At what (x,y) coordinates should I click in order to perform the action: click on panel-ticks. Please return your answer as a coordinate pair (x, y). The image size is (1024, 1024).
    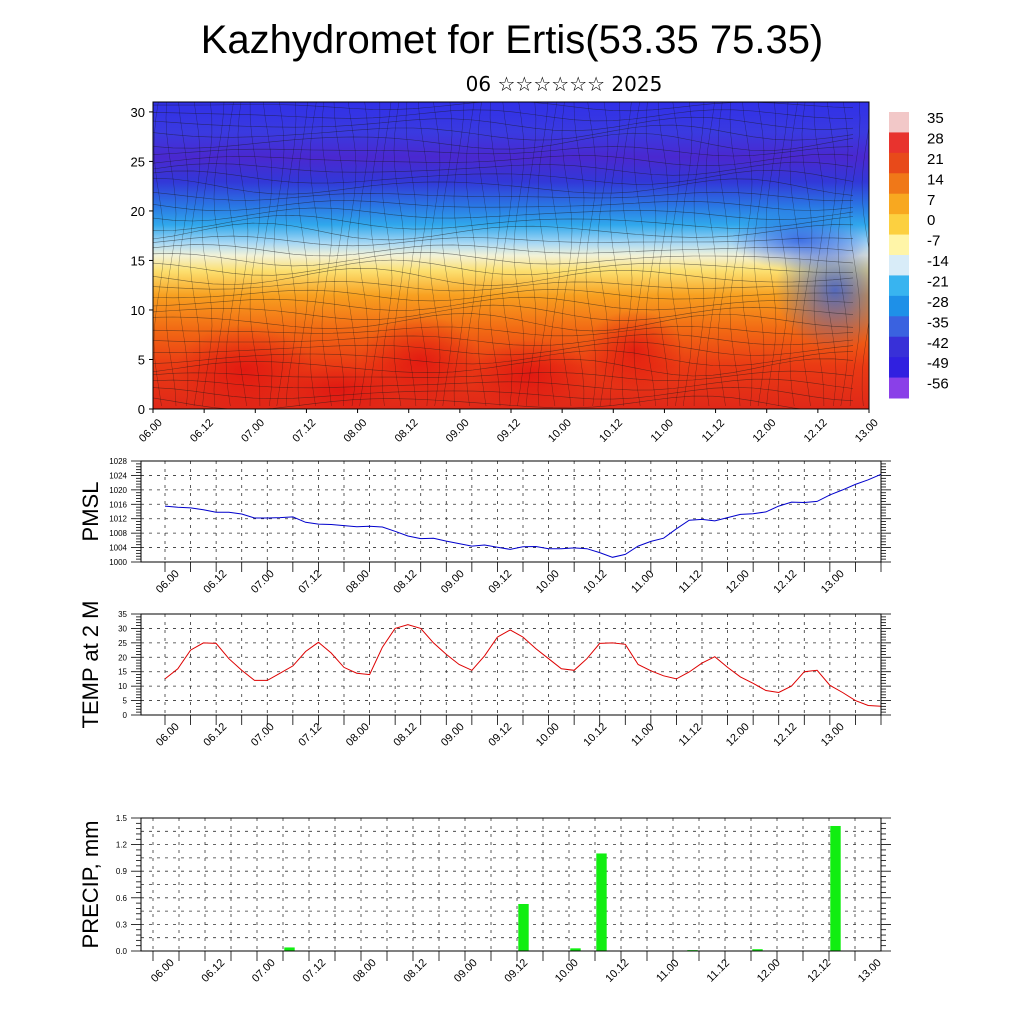
    Looking at the image, I should click on (511, 889).